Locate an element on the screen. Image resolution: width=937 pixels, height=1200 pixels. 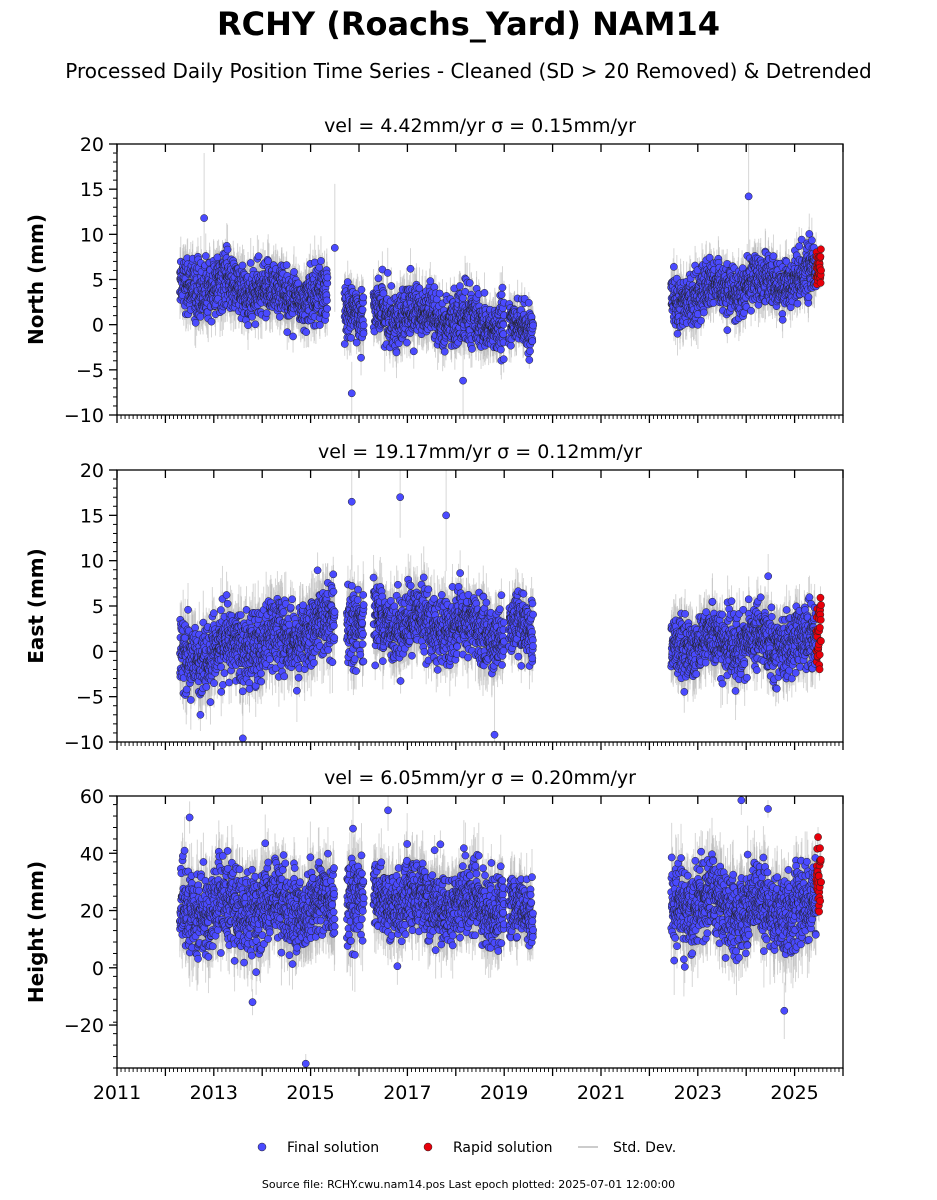
chart-title: RCHY (Roachs_Yard) NAM14 is located at coordinates (468, 24).